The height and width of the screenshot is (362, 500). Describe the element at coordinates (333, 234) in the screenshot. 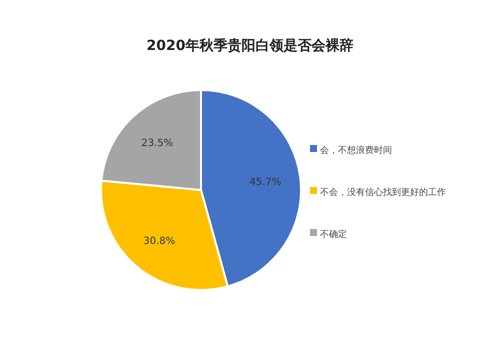

I see `legend-label: 不确定` at that location.